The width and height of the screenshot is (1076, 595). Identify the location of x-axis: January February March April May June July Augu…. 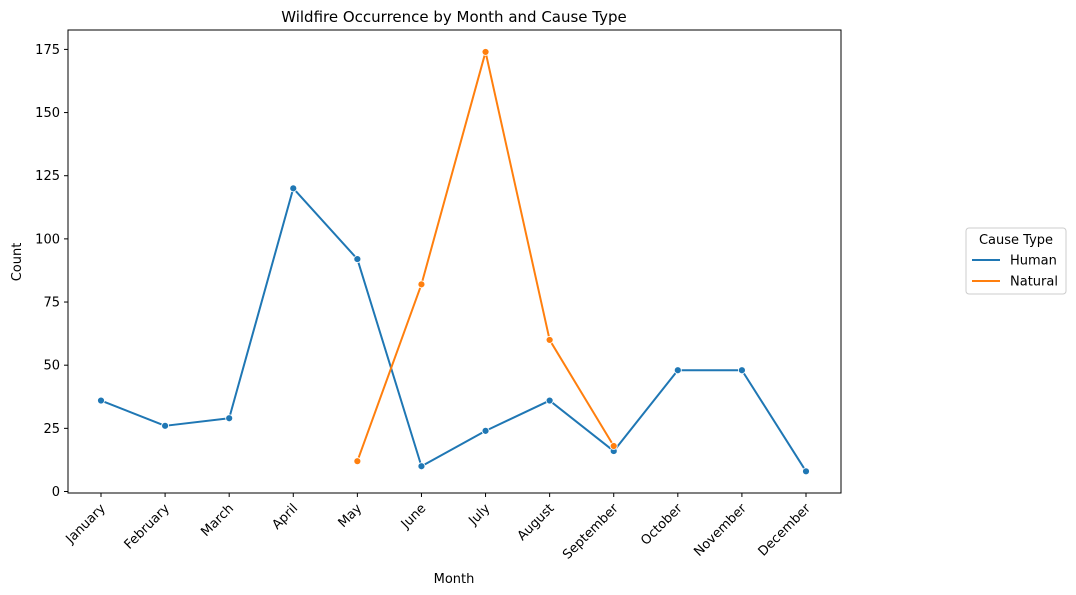
(439, 528).